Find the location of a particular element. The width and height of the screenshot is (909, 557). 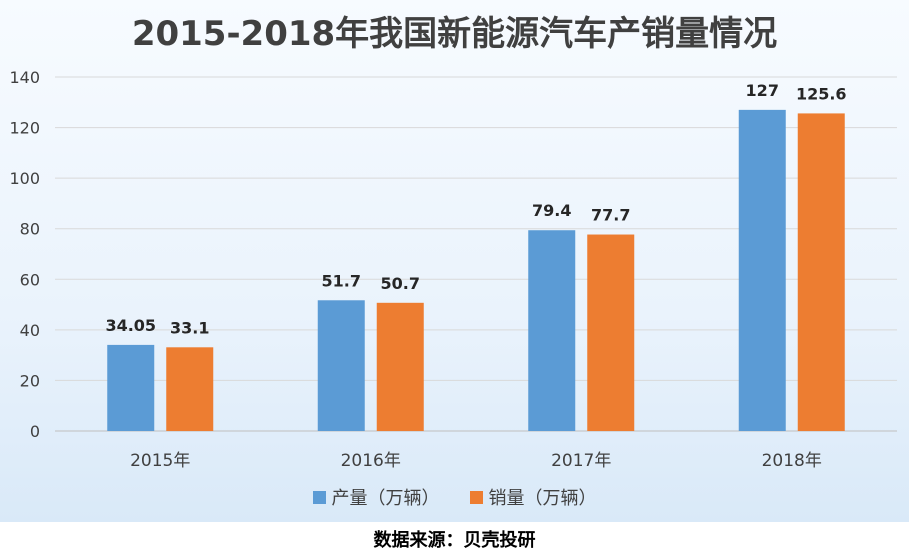

y-tick-label-80: 80 is located at coordinates (30, 229).